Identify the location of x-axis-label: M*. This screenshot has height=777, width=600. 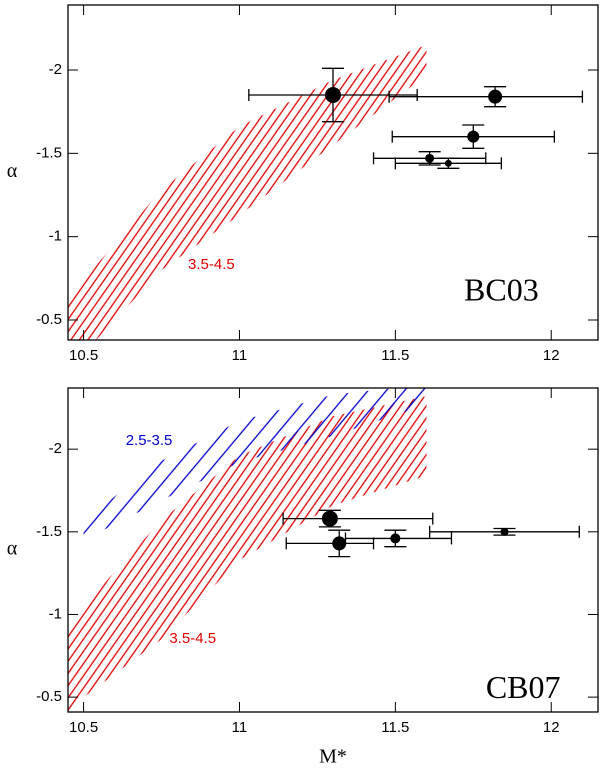
(333, 757).